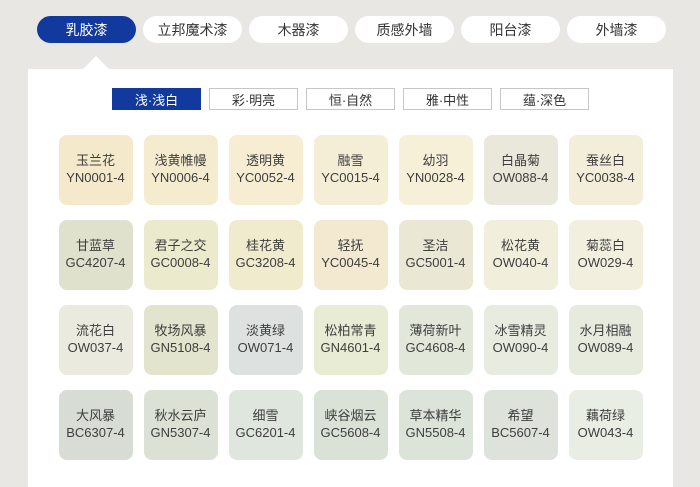 This screenshot has height=487, width=700. Describe the element at coordinates (95, 246) in the screenshot. I see `swatch-name: 甘蓝草` at that location.